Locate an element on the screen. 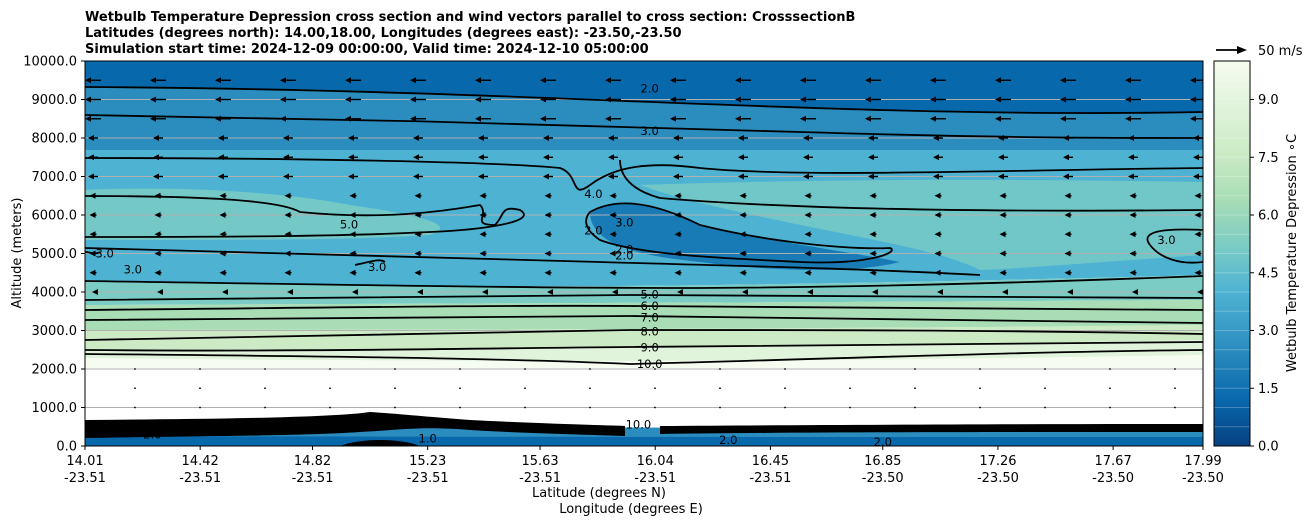 This screenshot has height=530, width=1312. contour-label: 7.0 is located at coordinates (649, 317).